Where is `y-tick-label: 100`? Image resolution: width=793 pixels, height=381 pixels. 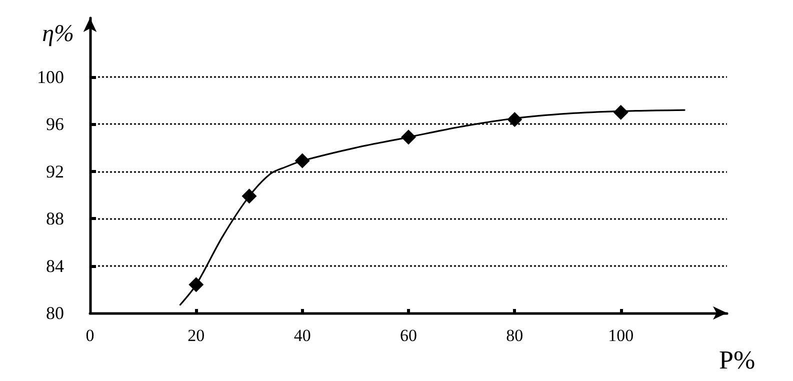
y-tick-label: 100 is located at coordinates (50, 77).